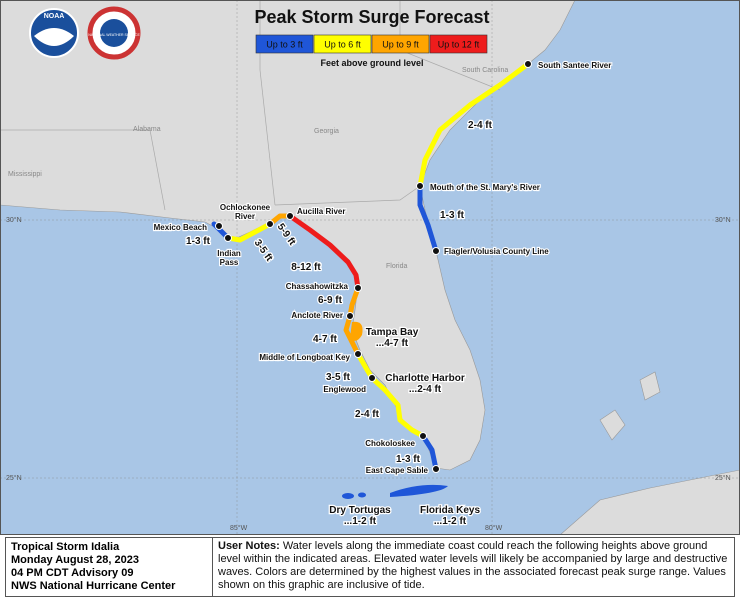  Describe the element at coordinates (85, 33) in the screenshot. I see `logos: NOAA NATIONAL WEATHER SERVICE` at that location.